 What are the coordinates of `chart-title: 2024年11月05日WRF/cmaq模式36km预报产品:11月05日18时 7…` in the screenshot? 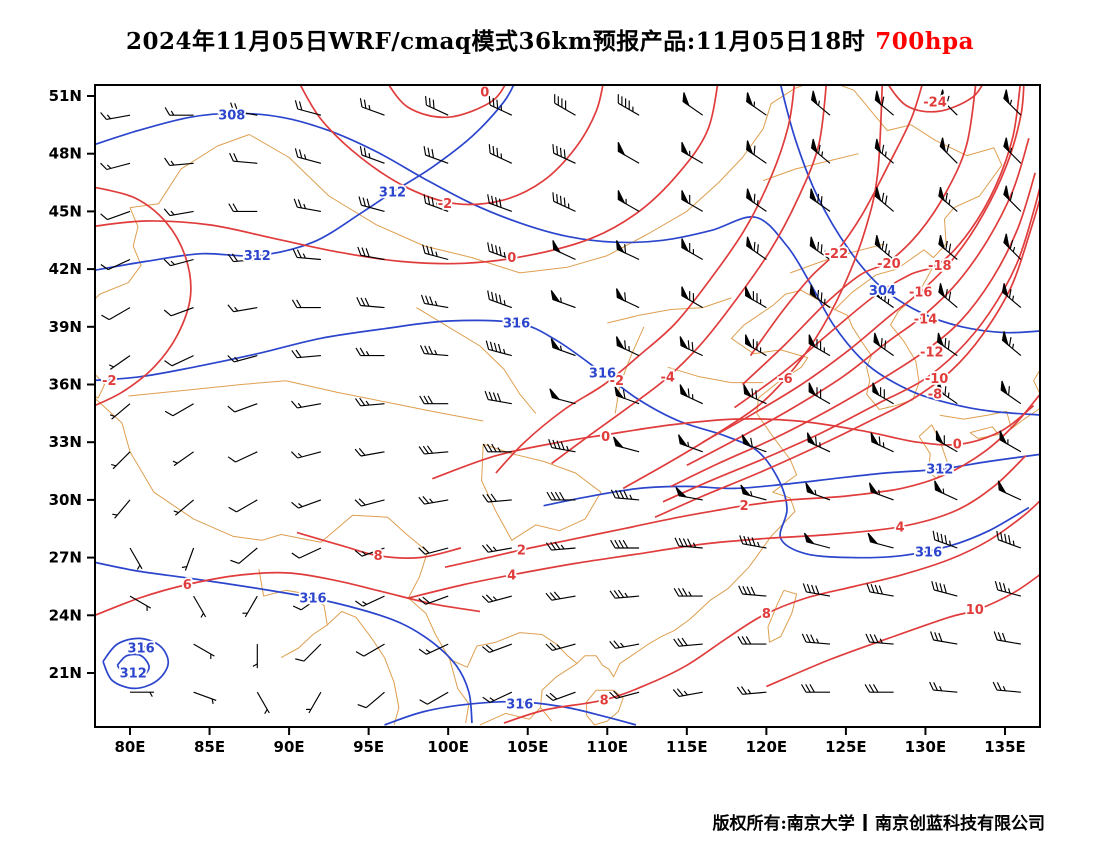 It's located at (550, 39).